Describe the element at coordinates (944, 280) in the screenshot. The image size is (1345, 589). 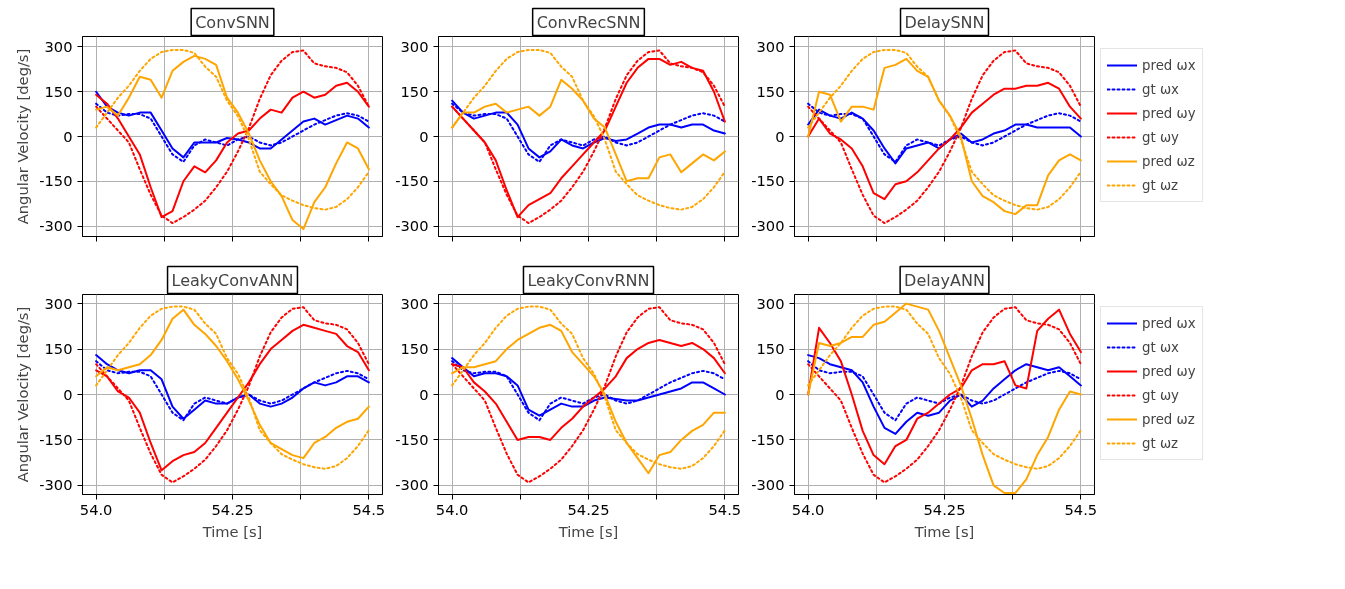
I see `chart-title: DelayANN` at that location.